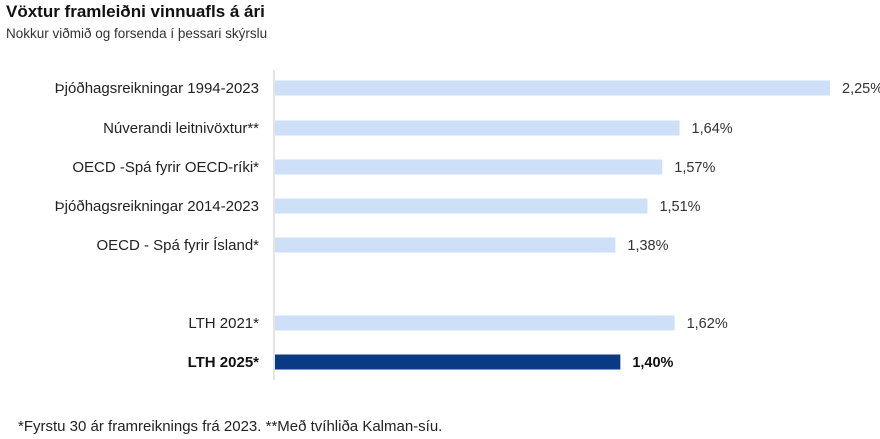  Describe the element at coordinates (679, 207) in the screenshot. I see `data-label: 1,51%` at that location.